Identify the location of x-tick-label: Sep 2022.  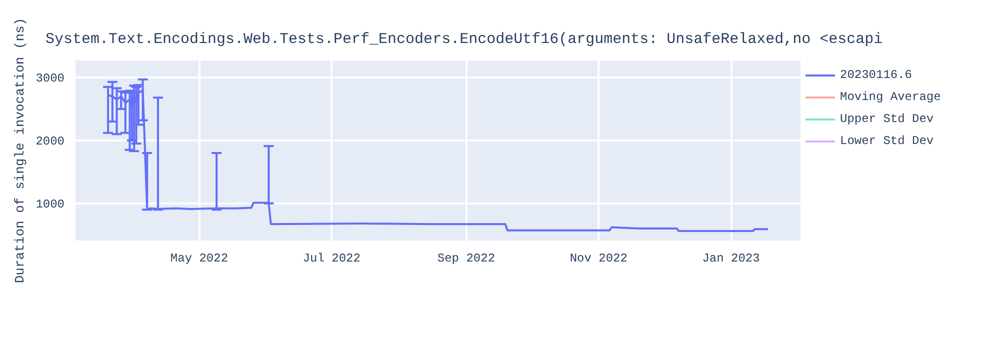
(466, 259).